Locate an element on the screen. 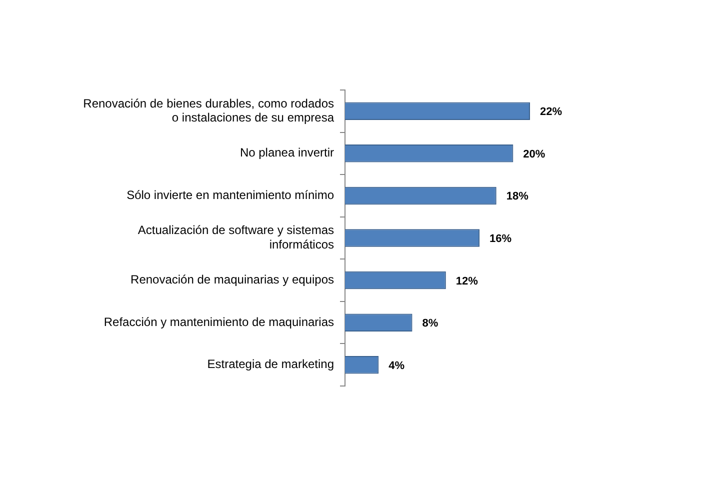 The image size is (706, 483). data-label: 8% is located at coordinates (430, 324).